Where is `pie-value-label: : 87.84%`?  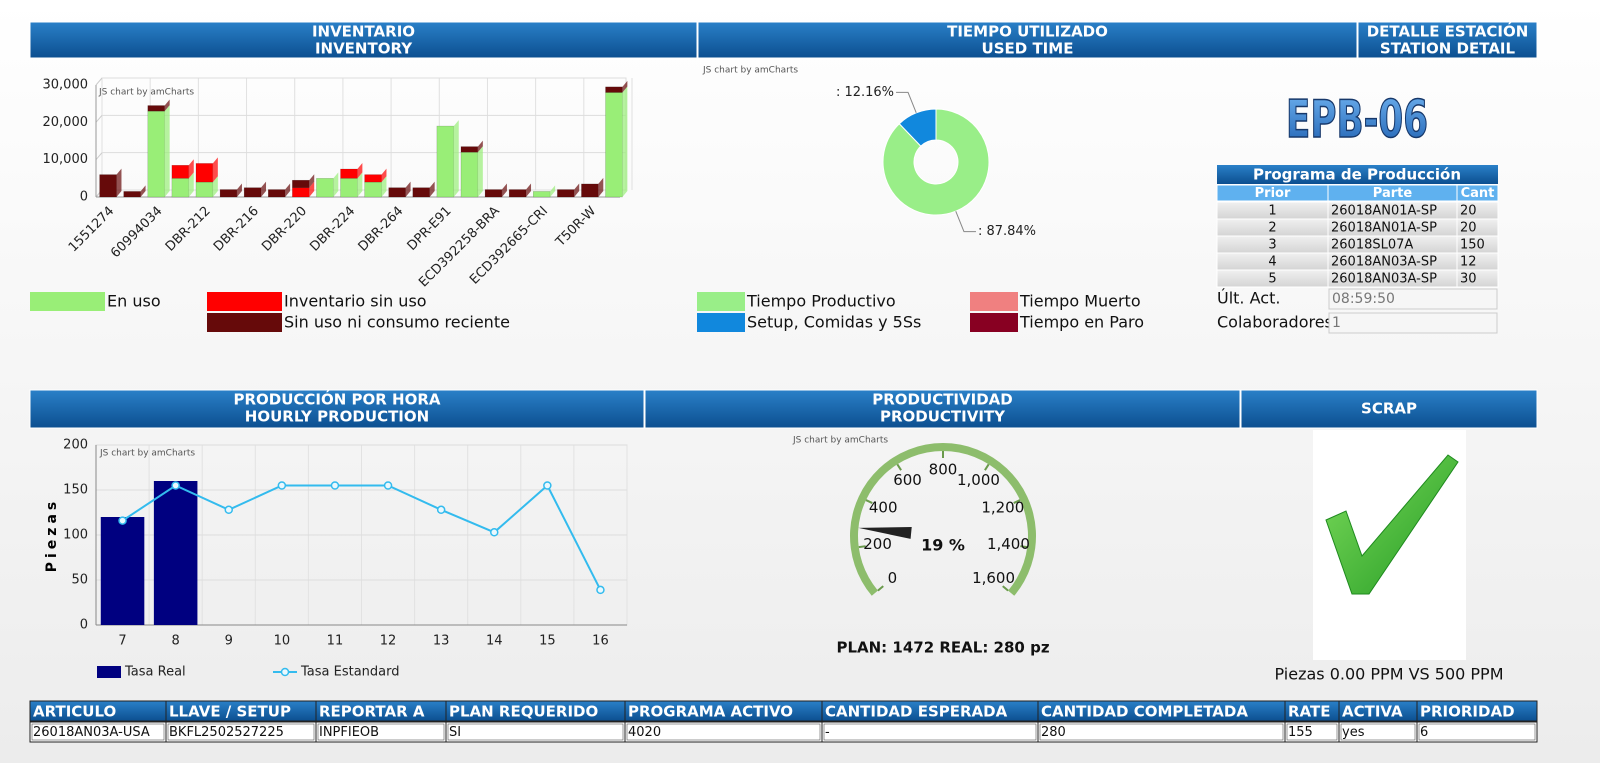 pie-value-label: : 87.84% is located at coordinates (1007, 231).